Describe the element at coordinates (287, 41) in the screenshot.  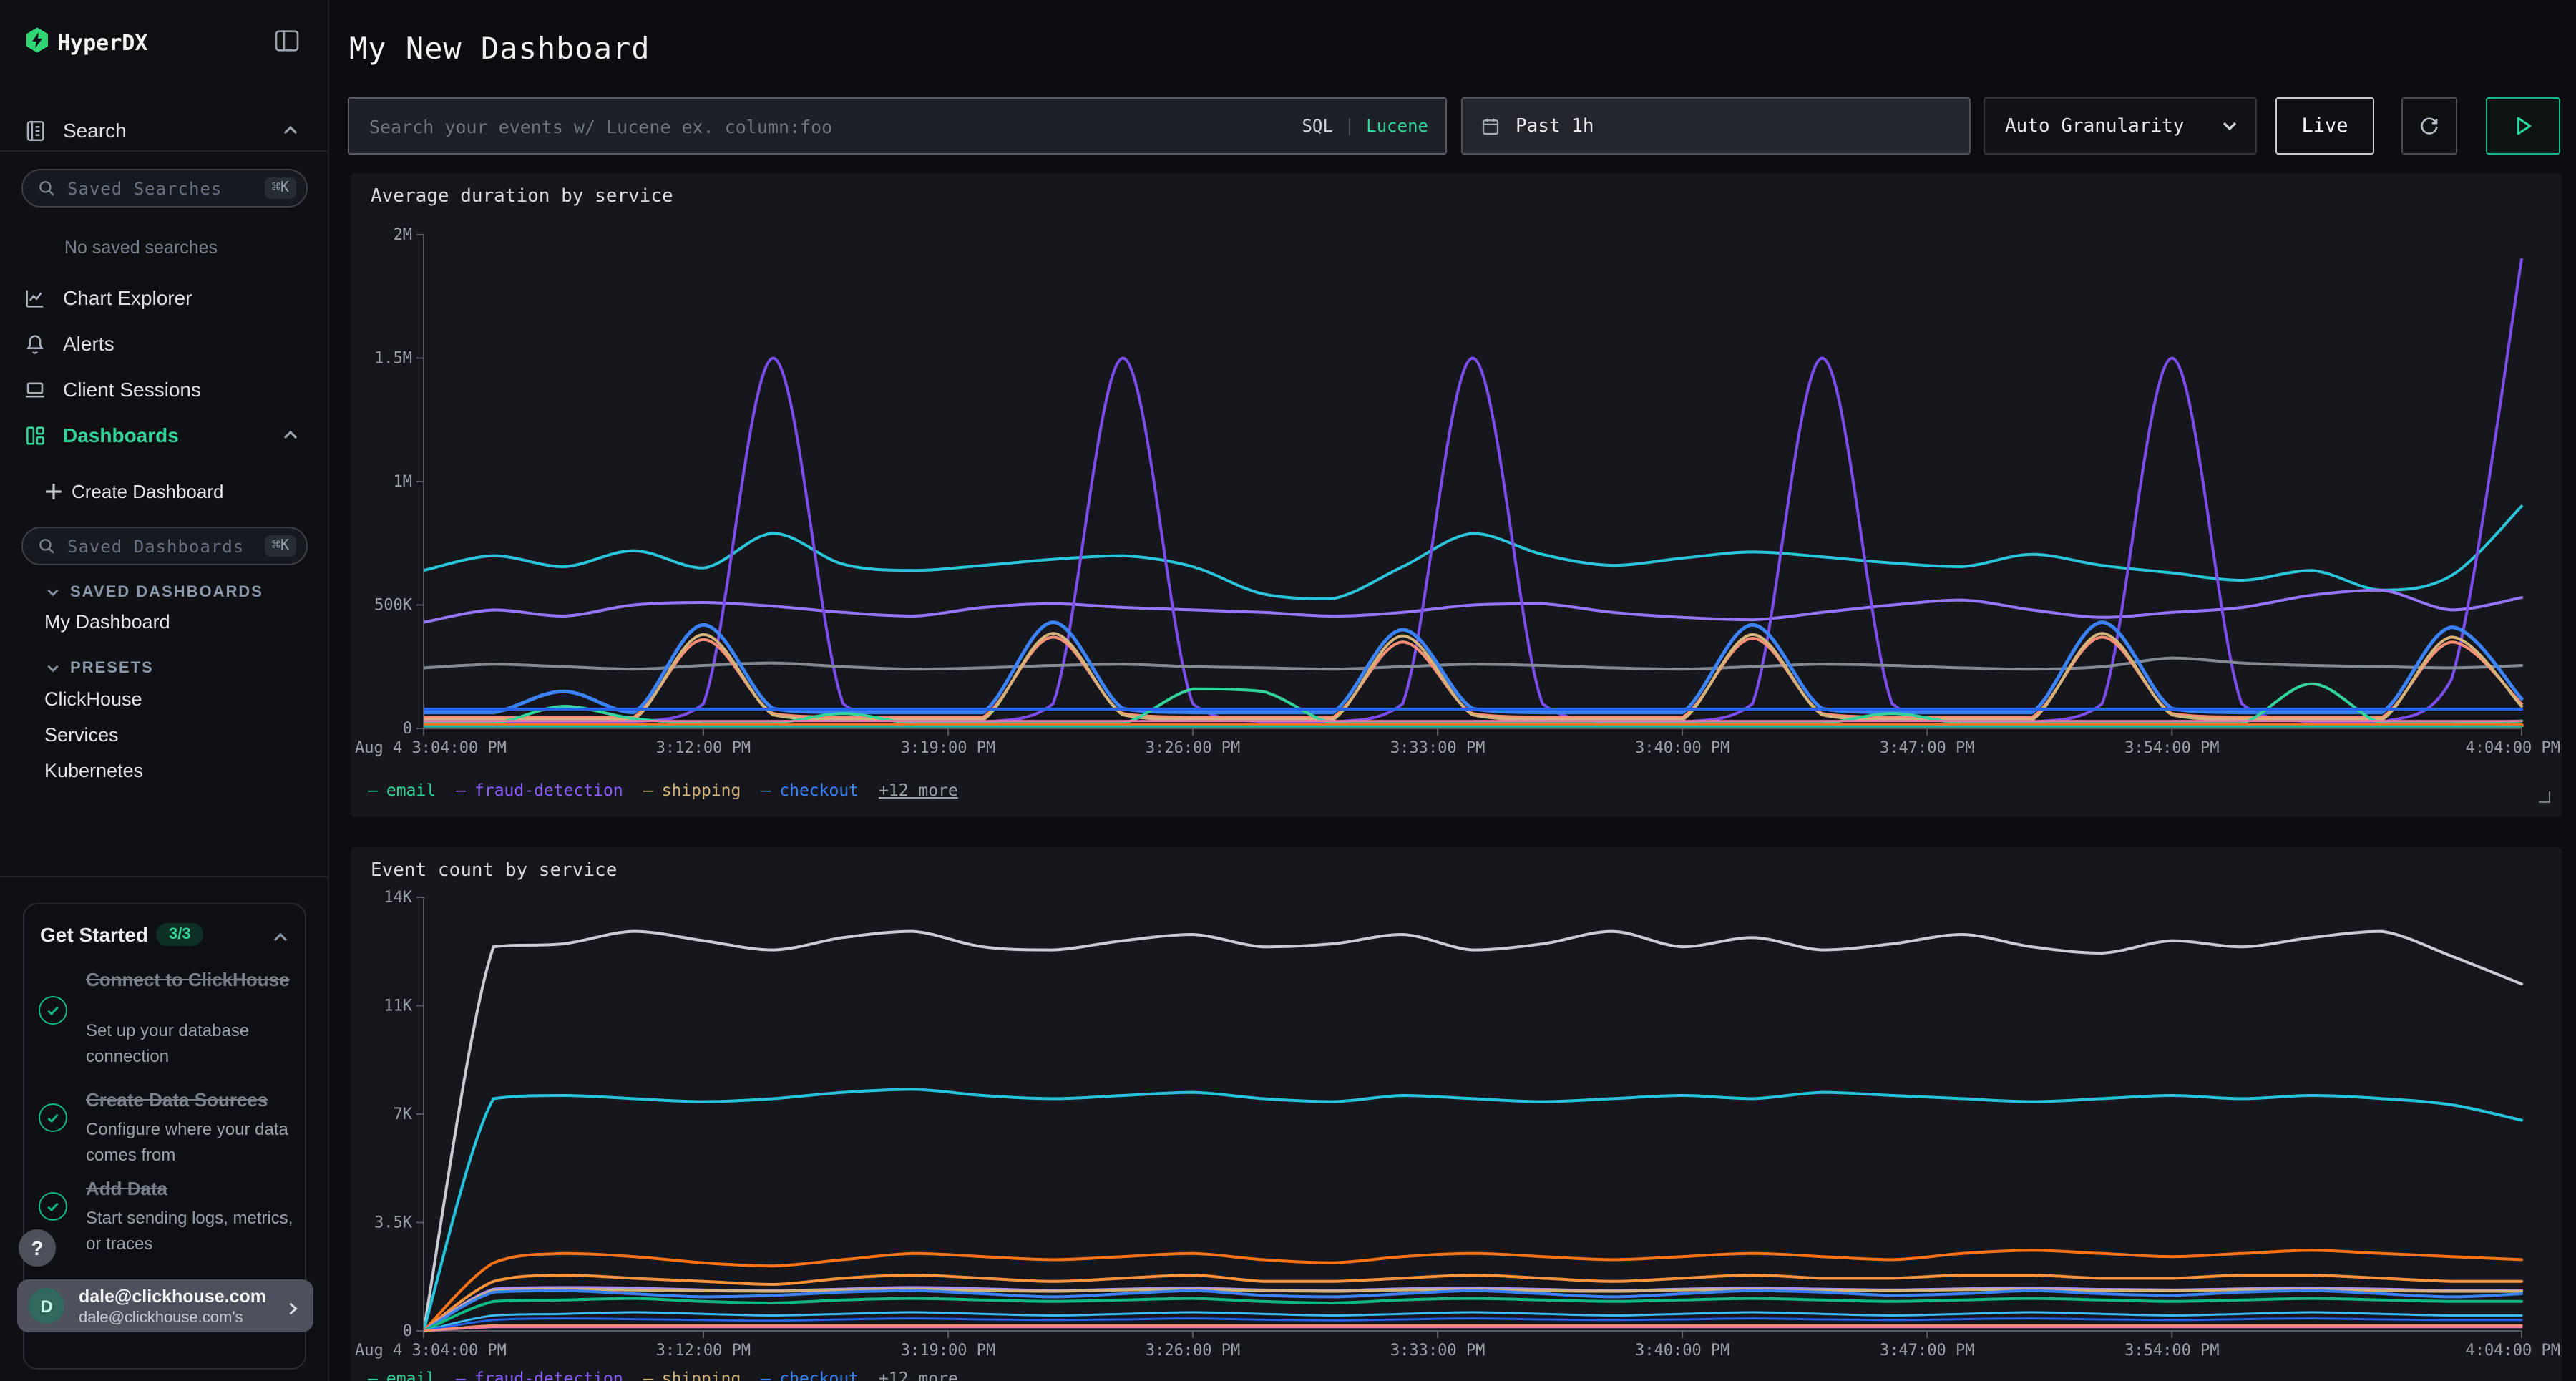
I see `collapse-sidebar-icon` at that location.